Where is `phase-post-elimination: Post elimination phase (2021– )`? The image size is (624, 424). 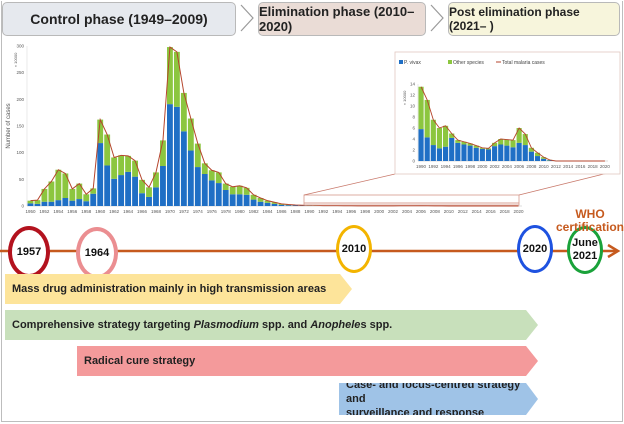 phase-post-elimination: Post elimination phase (2021– ) is located at coordinates (534, 19).